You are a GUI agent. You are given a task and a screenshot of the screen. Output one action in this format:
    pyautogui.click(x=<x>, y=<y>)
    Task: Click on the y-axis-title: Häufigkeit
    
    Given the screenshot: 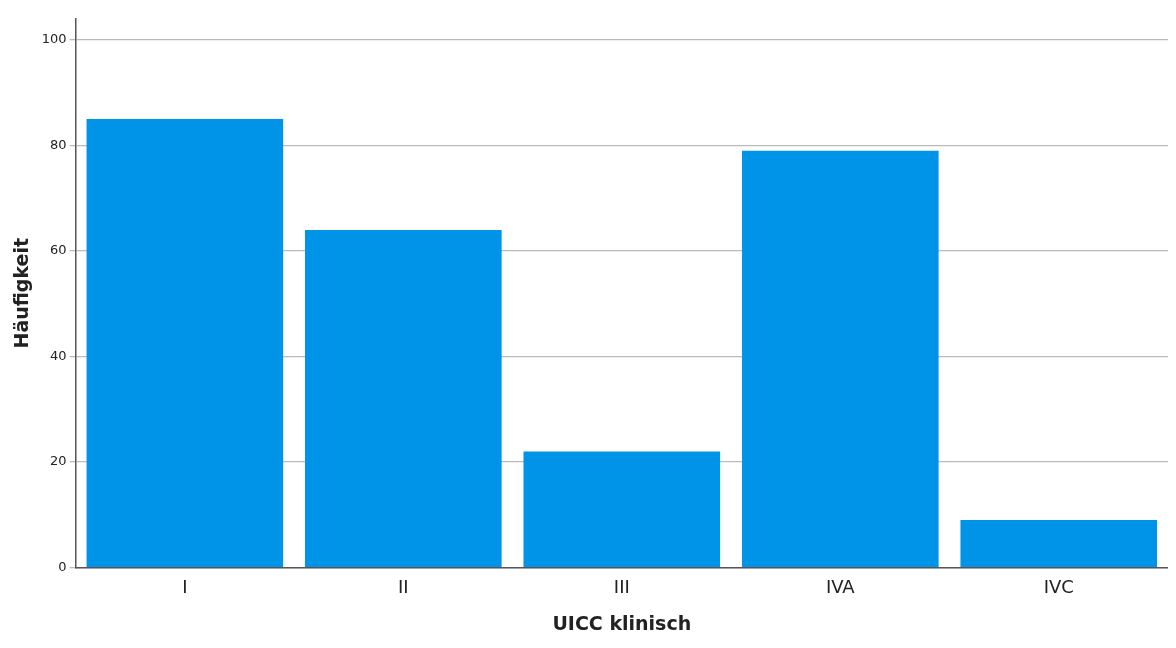 What is the action you would take?
    pyautogui.click(x=21, y=293)
    